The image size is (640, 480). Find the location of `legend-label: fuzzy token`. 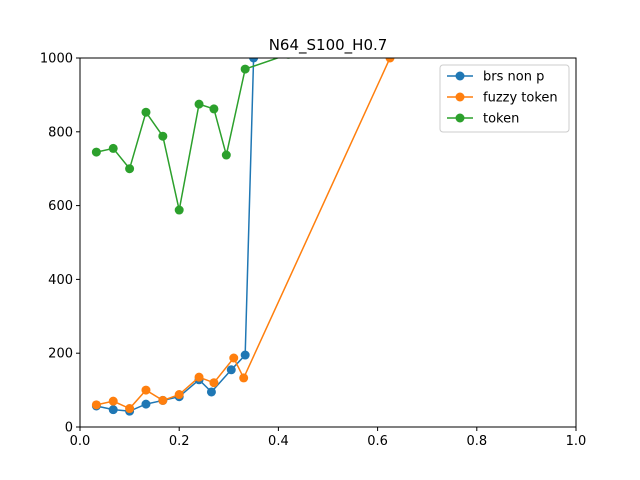

legend-label: fuzzy token is located at coordinates (520, 98).